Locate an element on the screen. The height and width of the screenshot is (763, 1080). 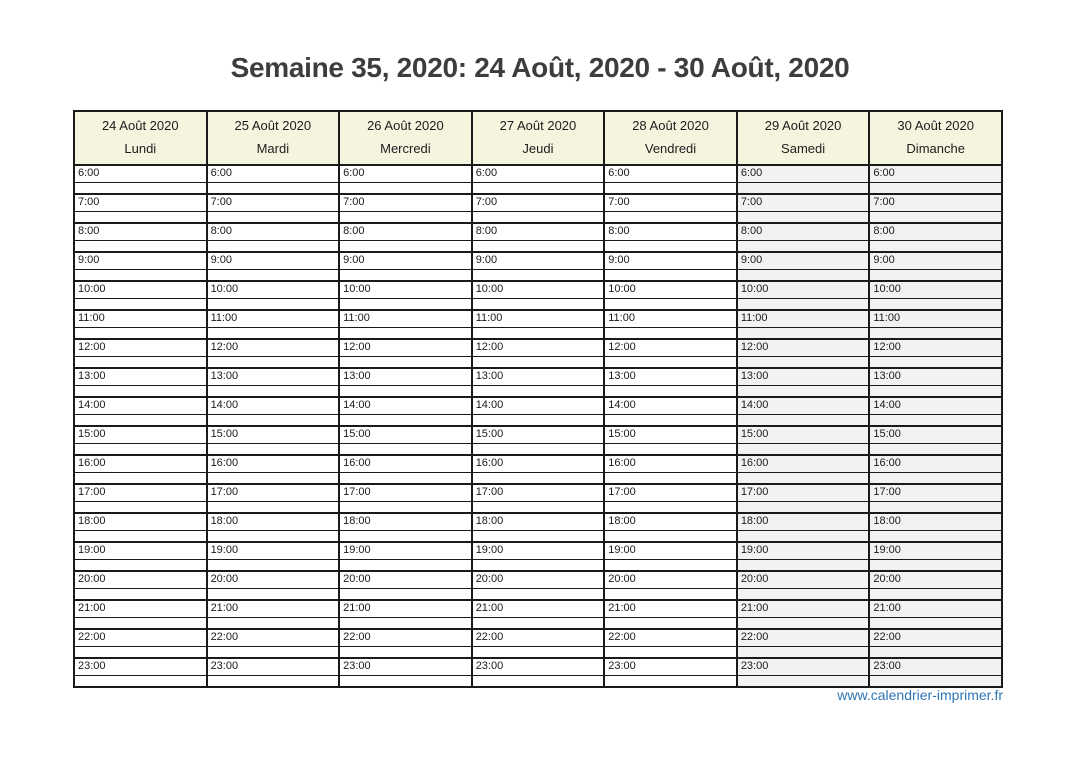
time-cell: 15:00 is located at coordinates (670, 435).